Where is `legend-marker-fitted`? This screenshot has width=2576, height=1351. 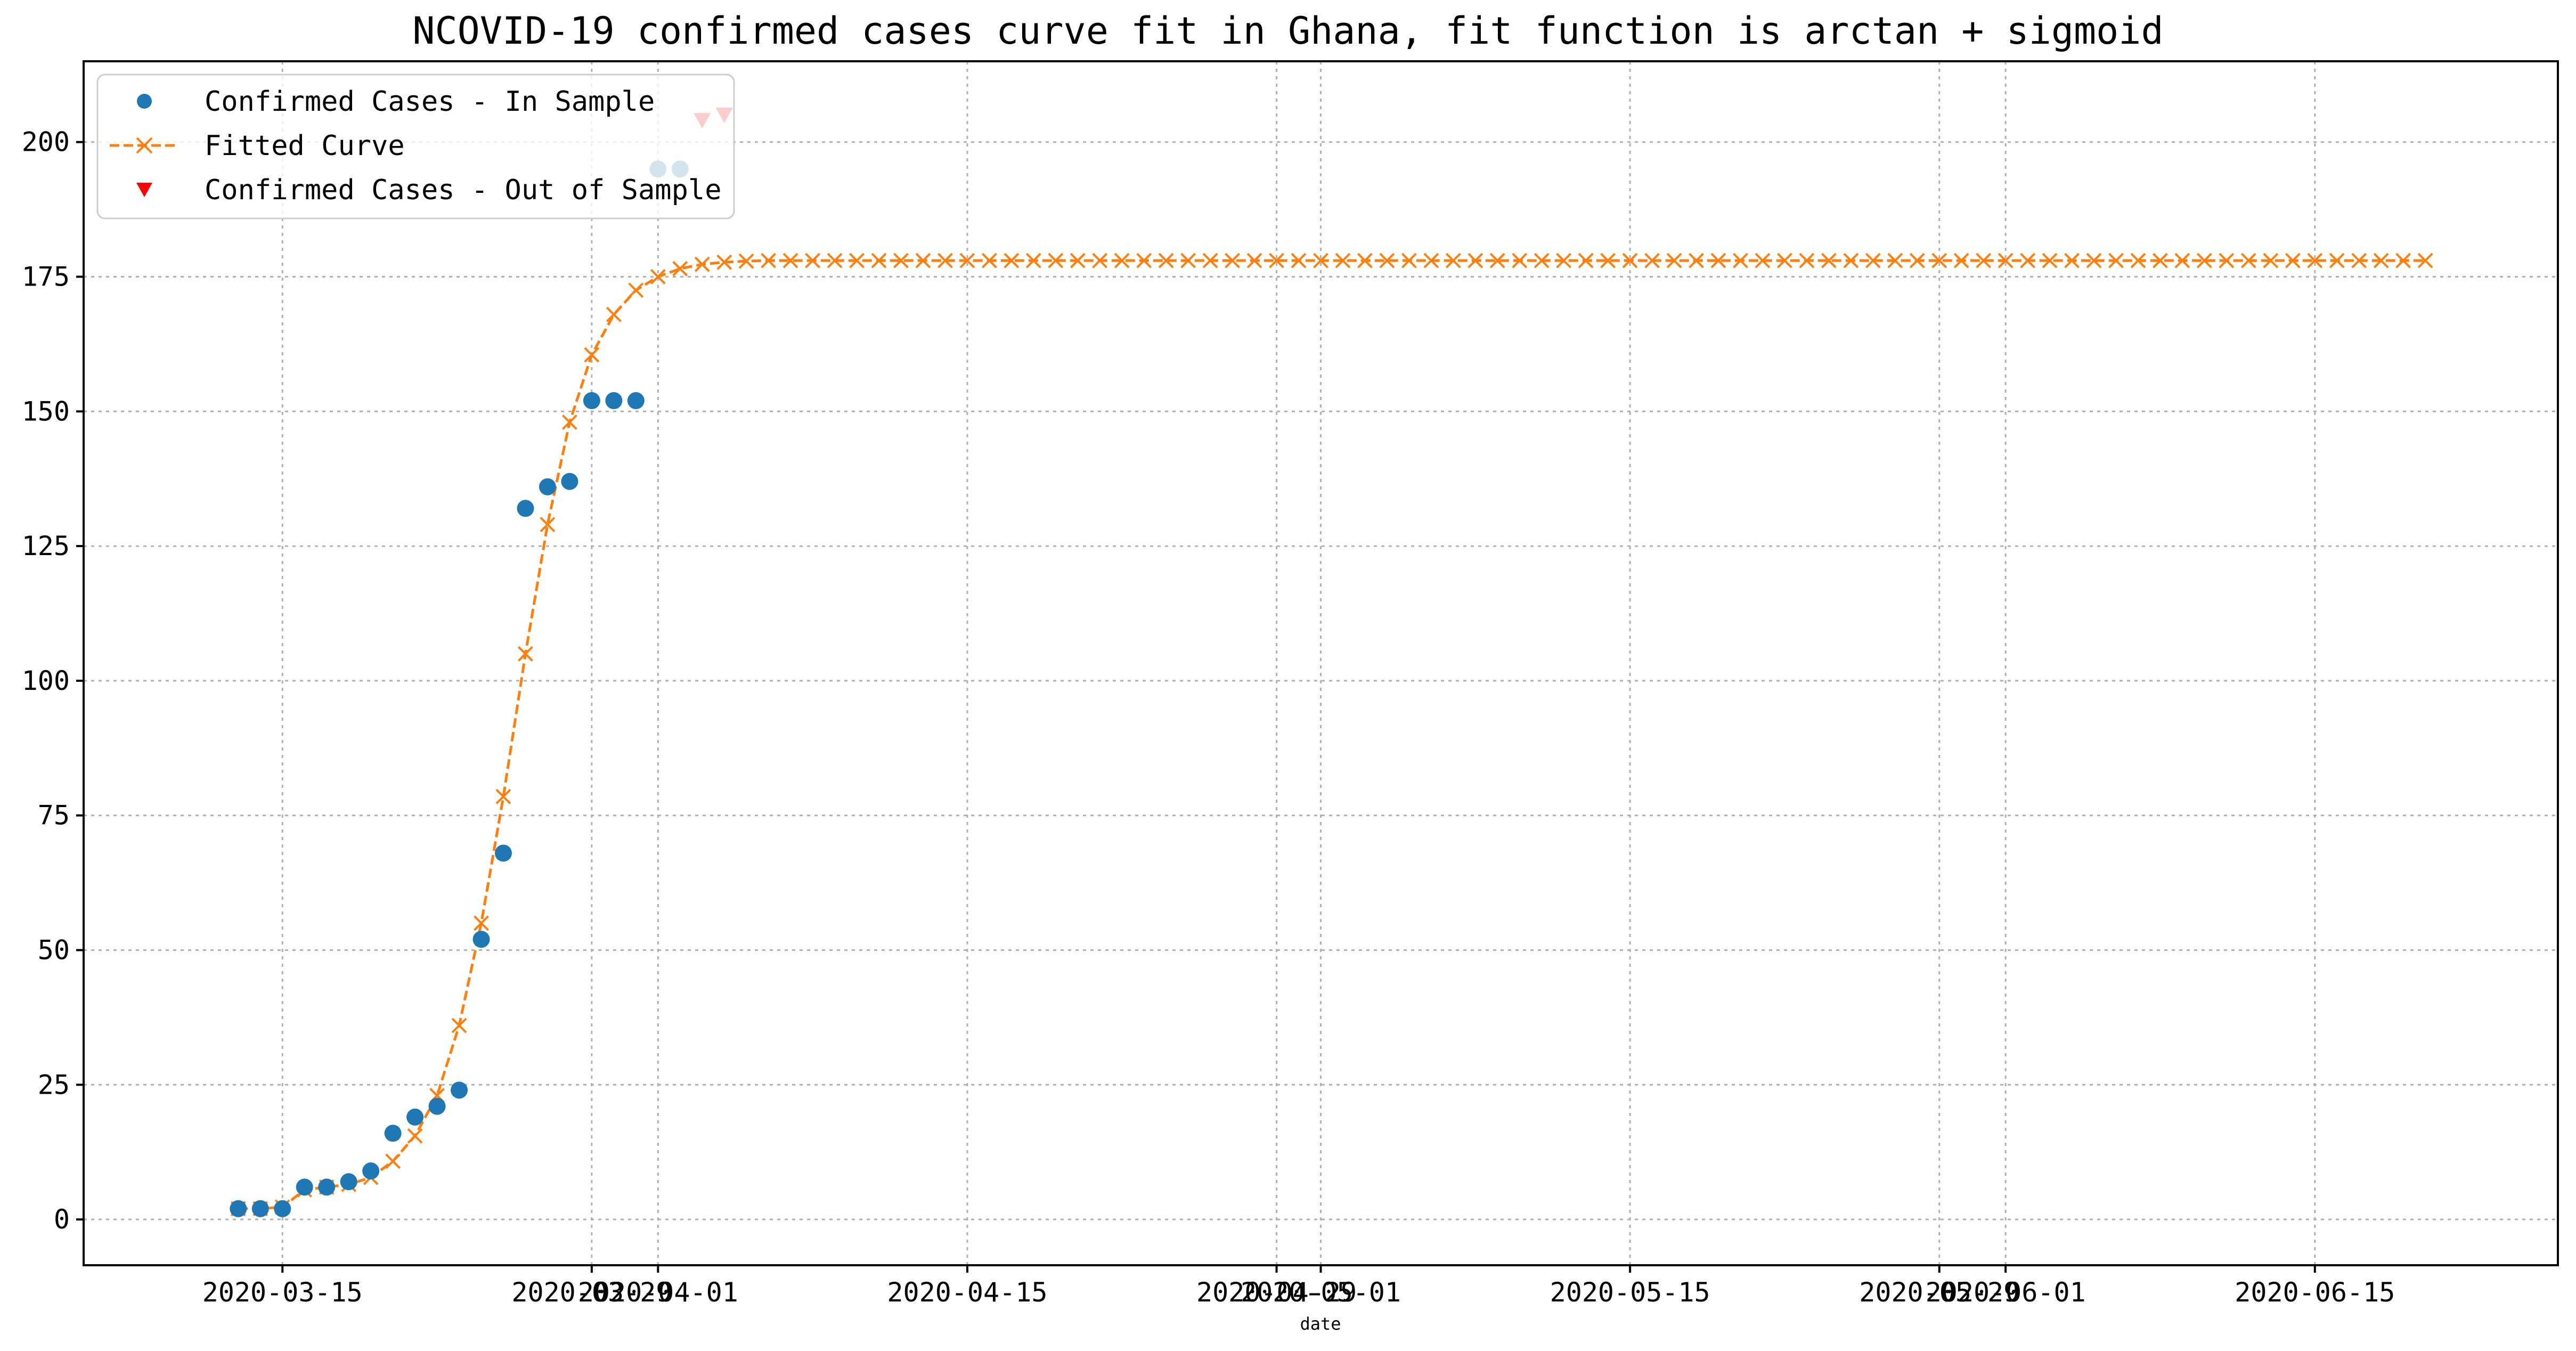 legend-marker-fitted is located at coordinates (144, 145).